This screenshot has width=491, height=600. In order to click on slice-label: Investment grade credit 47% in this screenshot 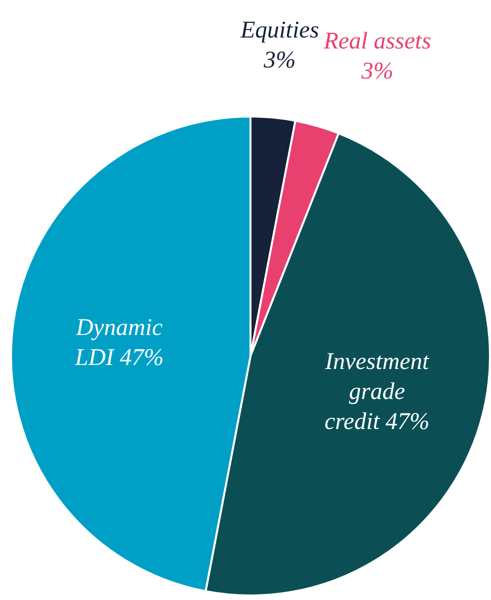, I will do `click(377, 392)`.